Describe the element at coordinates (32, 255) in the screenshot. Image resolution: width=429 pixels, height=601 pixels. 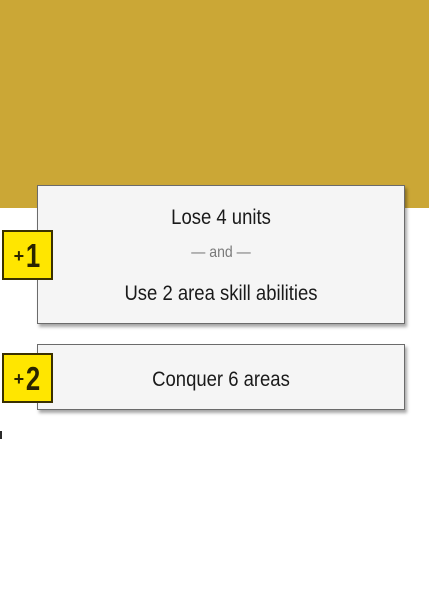
I see `badge-value: 1` at that location.